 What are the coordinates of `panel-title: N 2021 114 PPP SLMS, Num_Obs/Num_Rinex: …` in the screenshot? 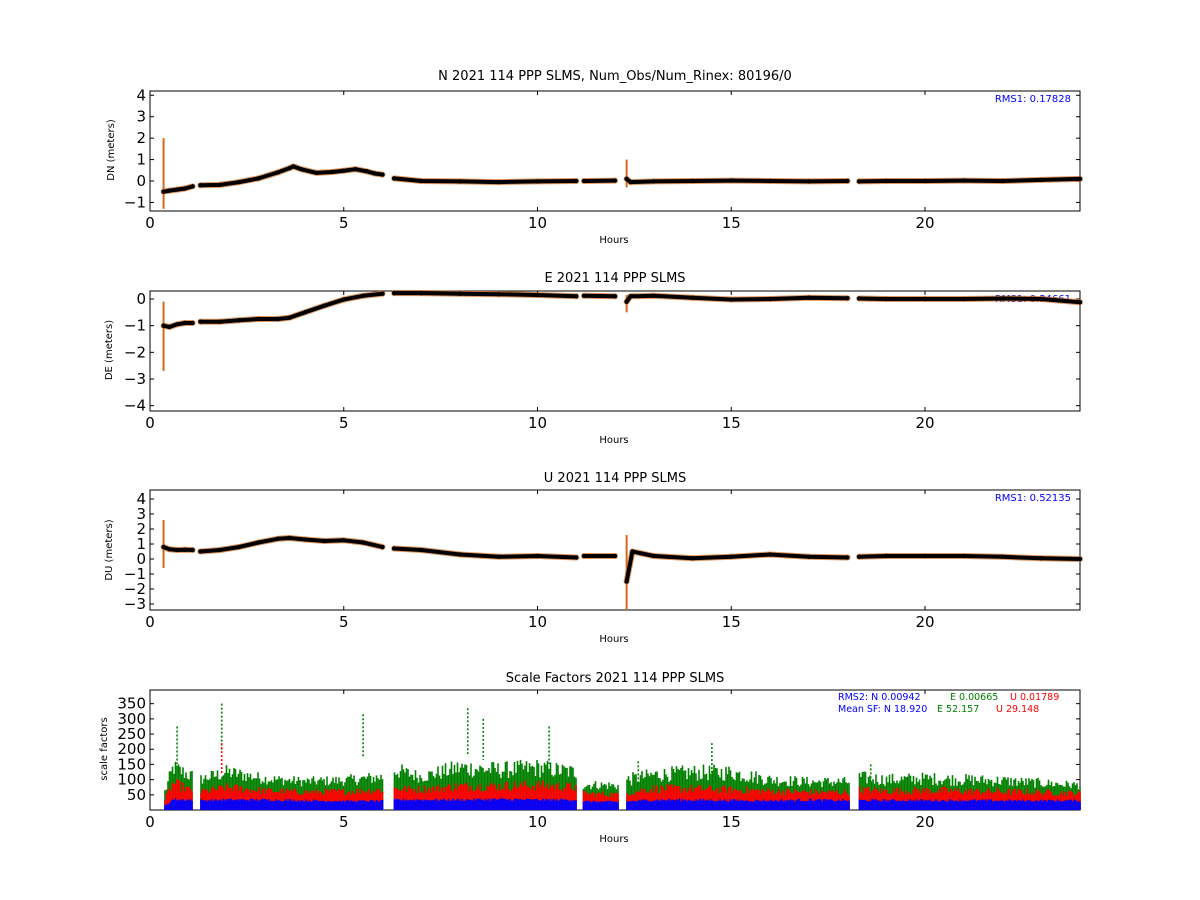 It's located at (615, 76).